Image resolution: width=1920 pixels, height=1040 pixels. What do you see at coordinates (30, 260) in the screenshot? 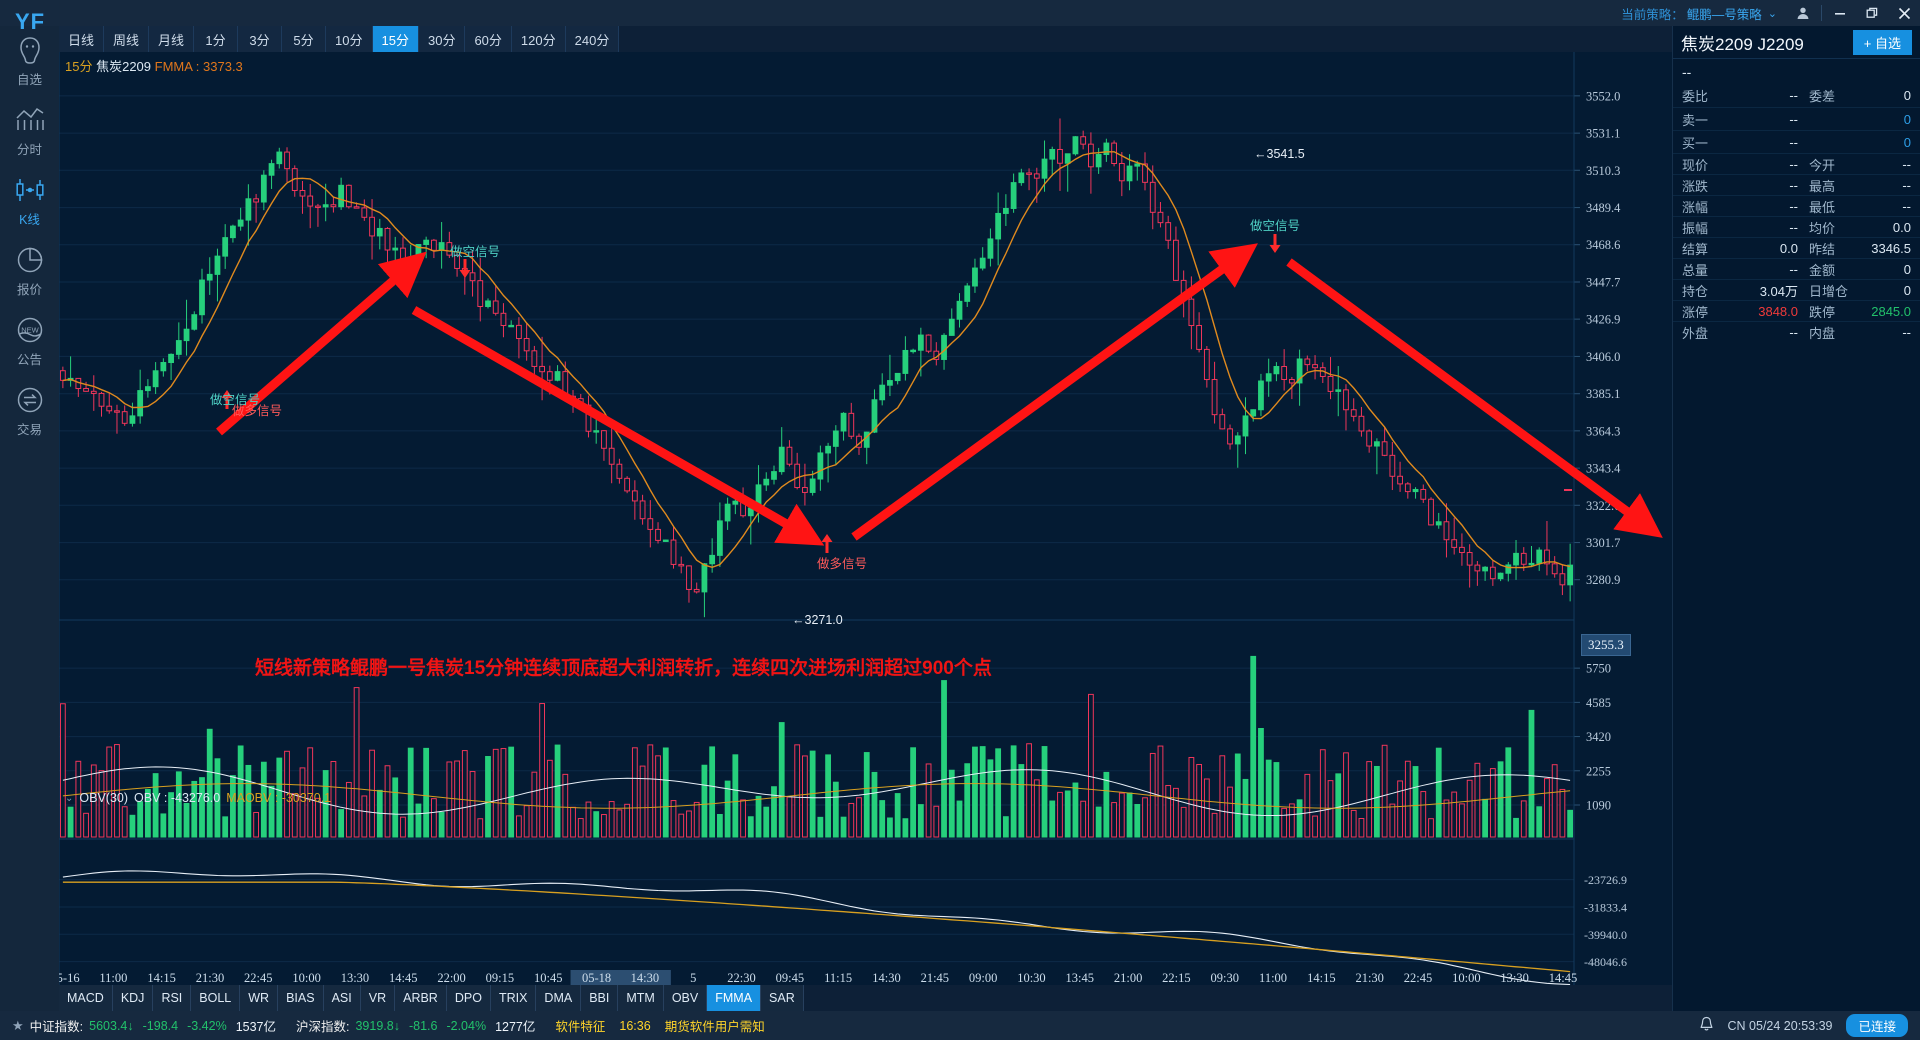
I see `pie-icon` at bounding box center [30, 260].